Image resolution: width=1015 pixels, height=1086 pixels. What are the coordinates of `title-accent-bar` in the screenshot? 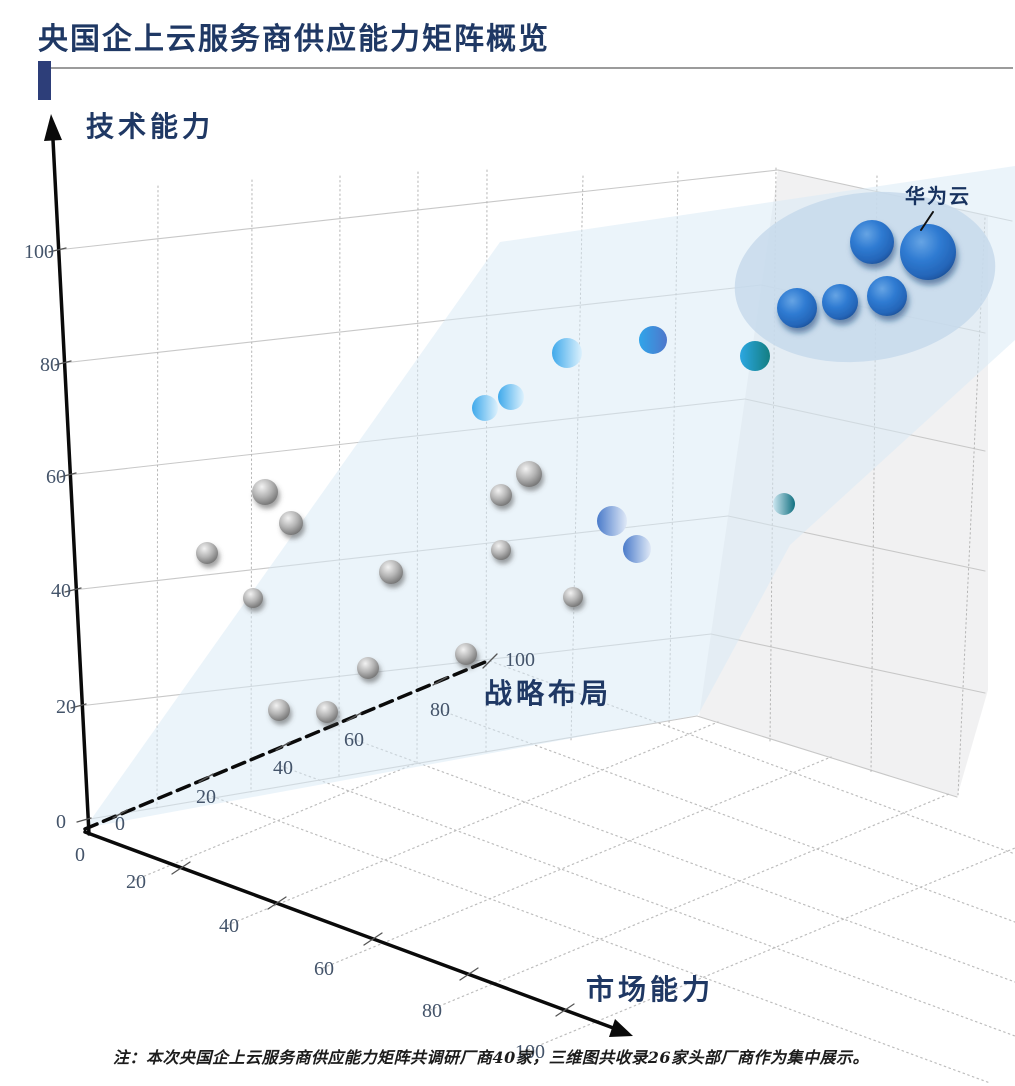 It's located at (44, 80).